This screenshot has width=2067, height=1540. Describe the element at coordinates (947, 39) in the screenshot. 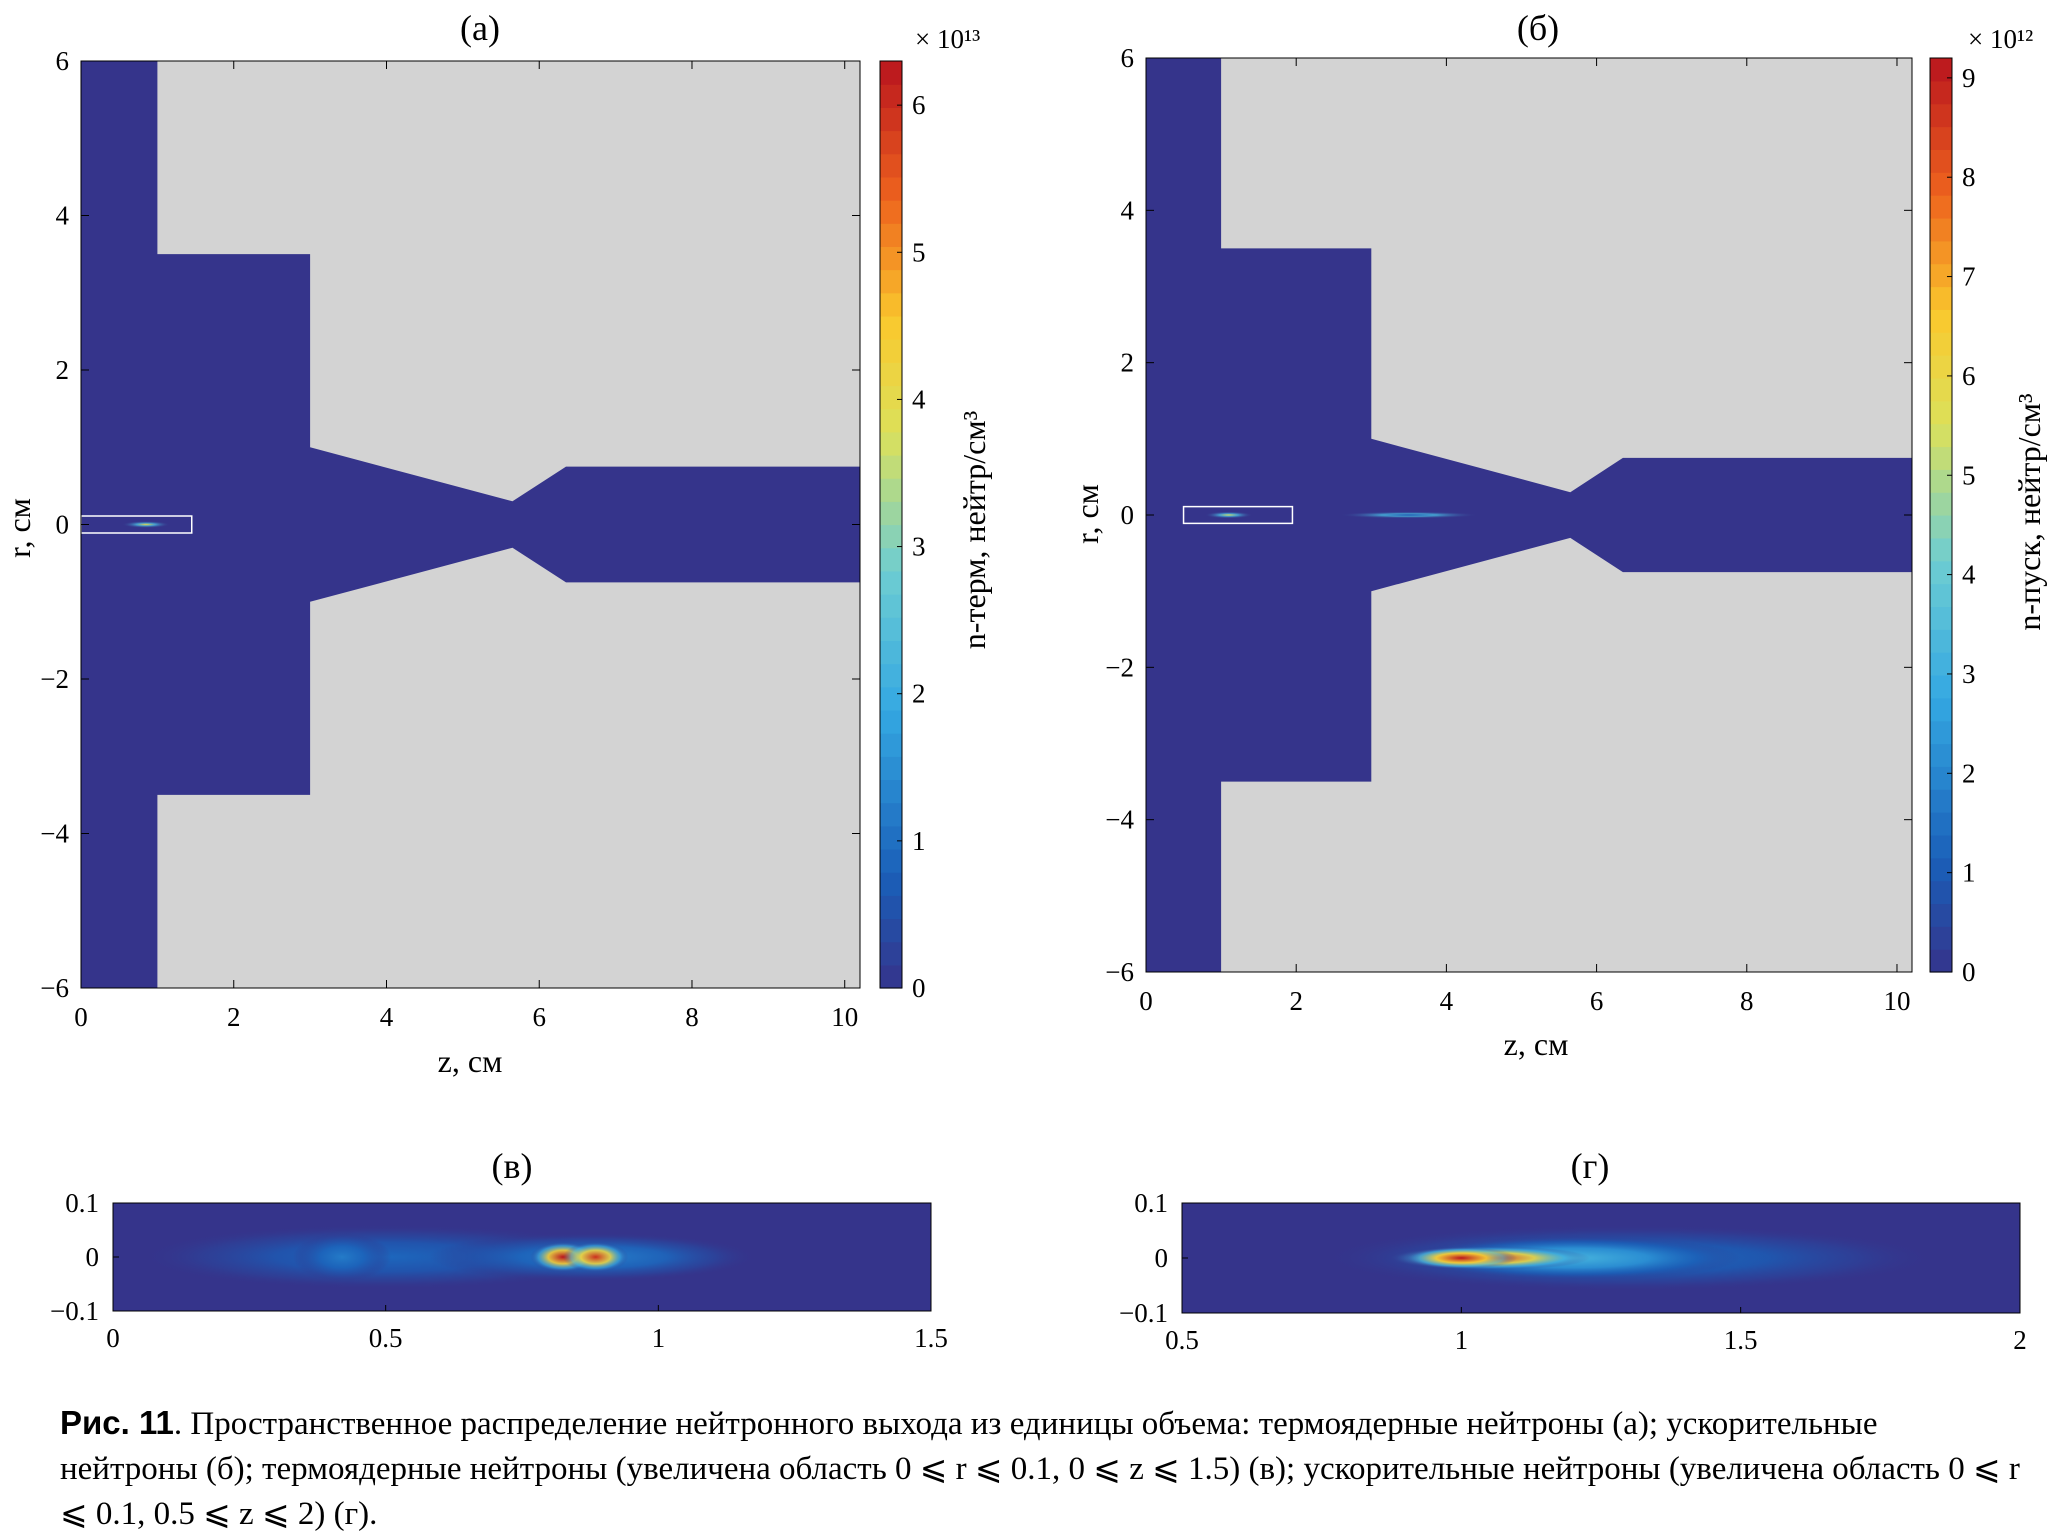

I see `panel-a-colorbar-exponent: × 10¹³` at that location.